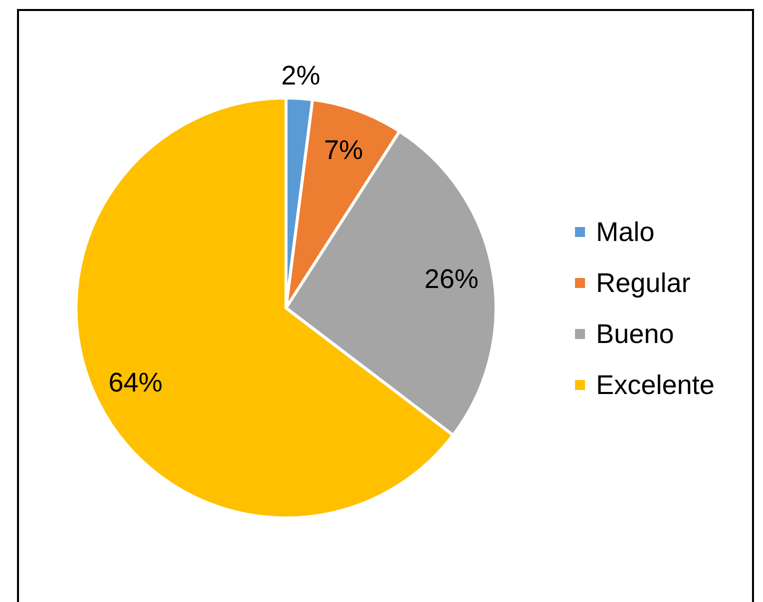 This screenshot has width=763, height=602. Describe the element at coordinates (643, 283) in the screenshot. I see `legend-label: Regular` at that location.